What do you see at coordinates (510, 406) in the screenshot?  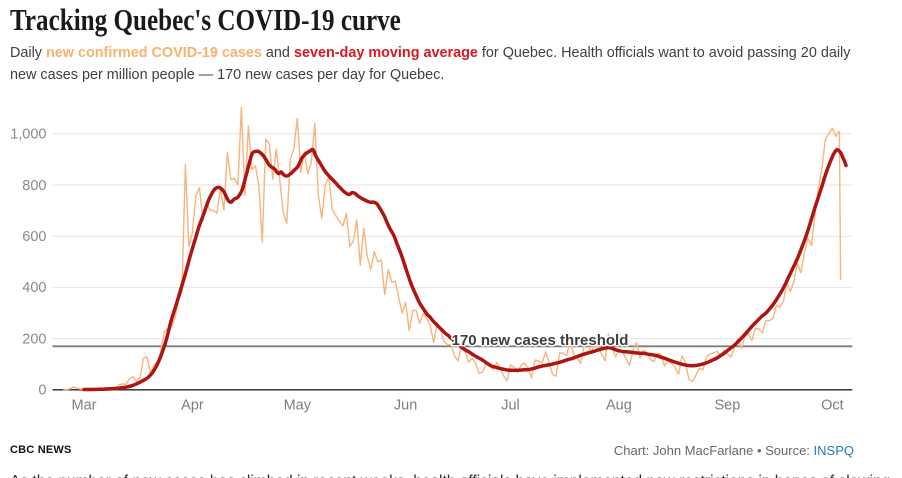 I see `svg-text: Jul` at bounding box center [510, 406].